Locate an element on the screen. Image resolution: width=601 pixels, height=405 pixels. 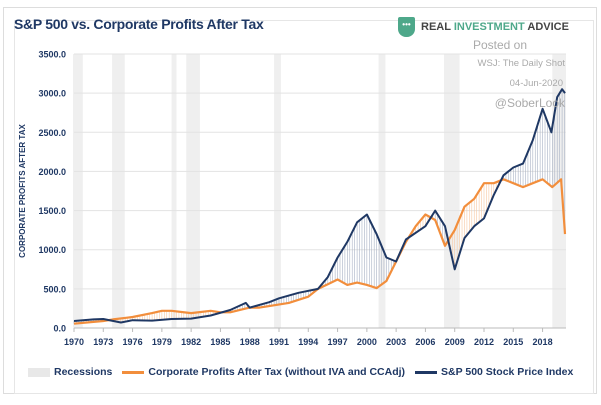
y-tick-label: 2000.0 is located at coordinates (52, 172).